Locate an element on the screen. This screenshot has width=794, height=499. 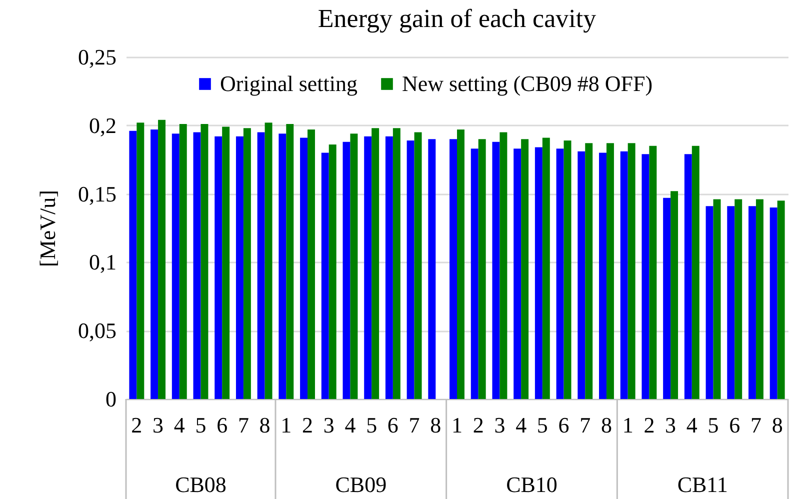
y-tick-label: 0,1 is located at coordinates (102, 262).